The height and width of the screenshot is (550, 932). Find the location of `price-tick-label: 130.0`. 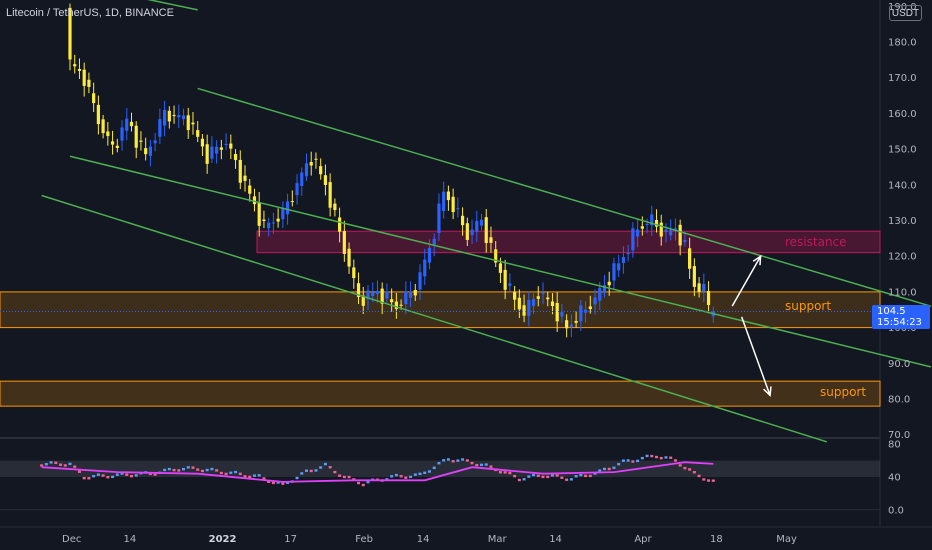

price-tick-label: 130.0 is located at coordinates (902, 221).